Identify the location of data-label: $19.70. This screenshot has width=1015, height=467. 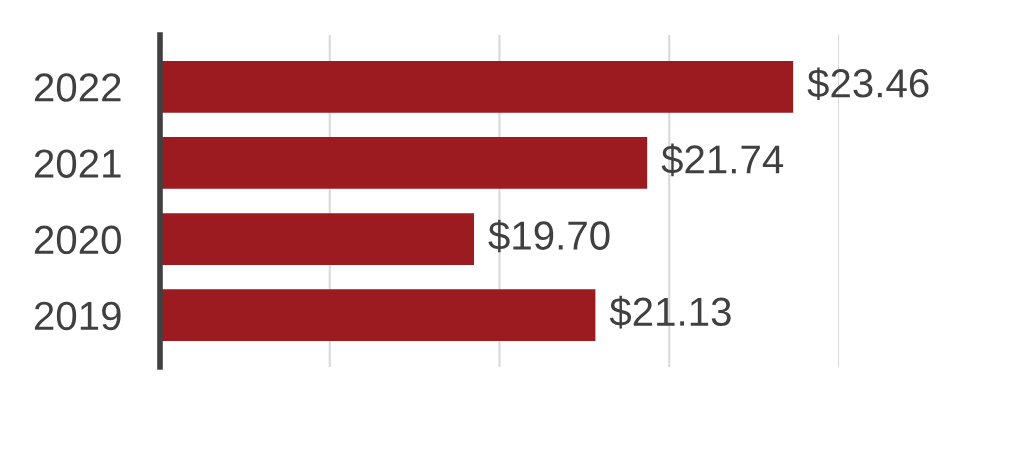
(549, 236).